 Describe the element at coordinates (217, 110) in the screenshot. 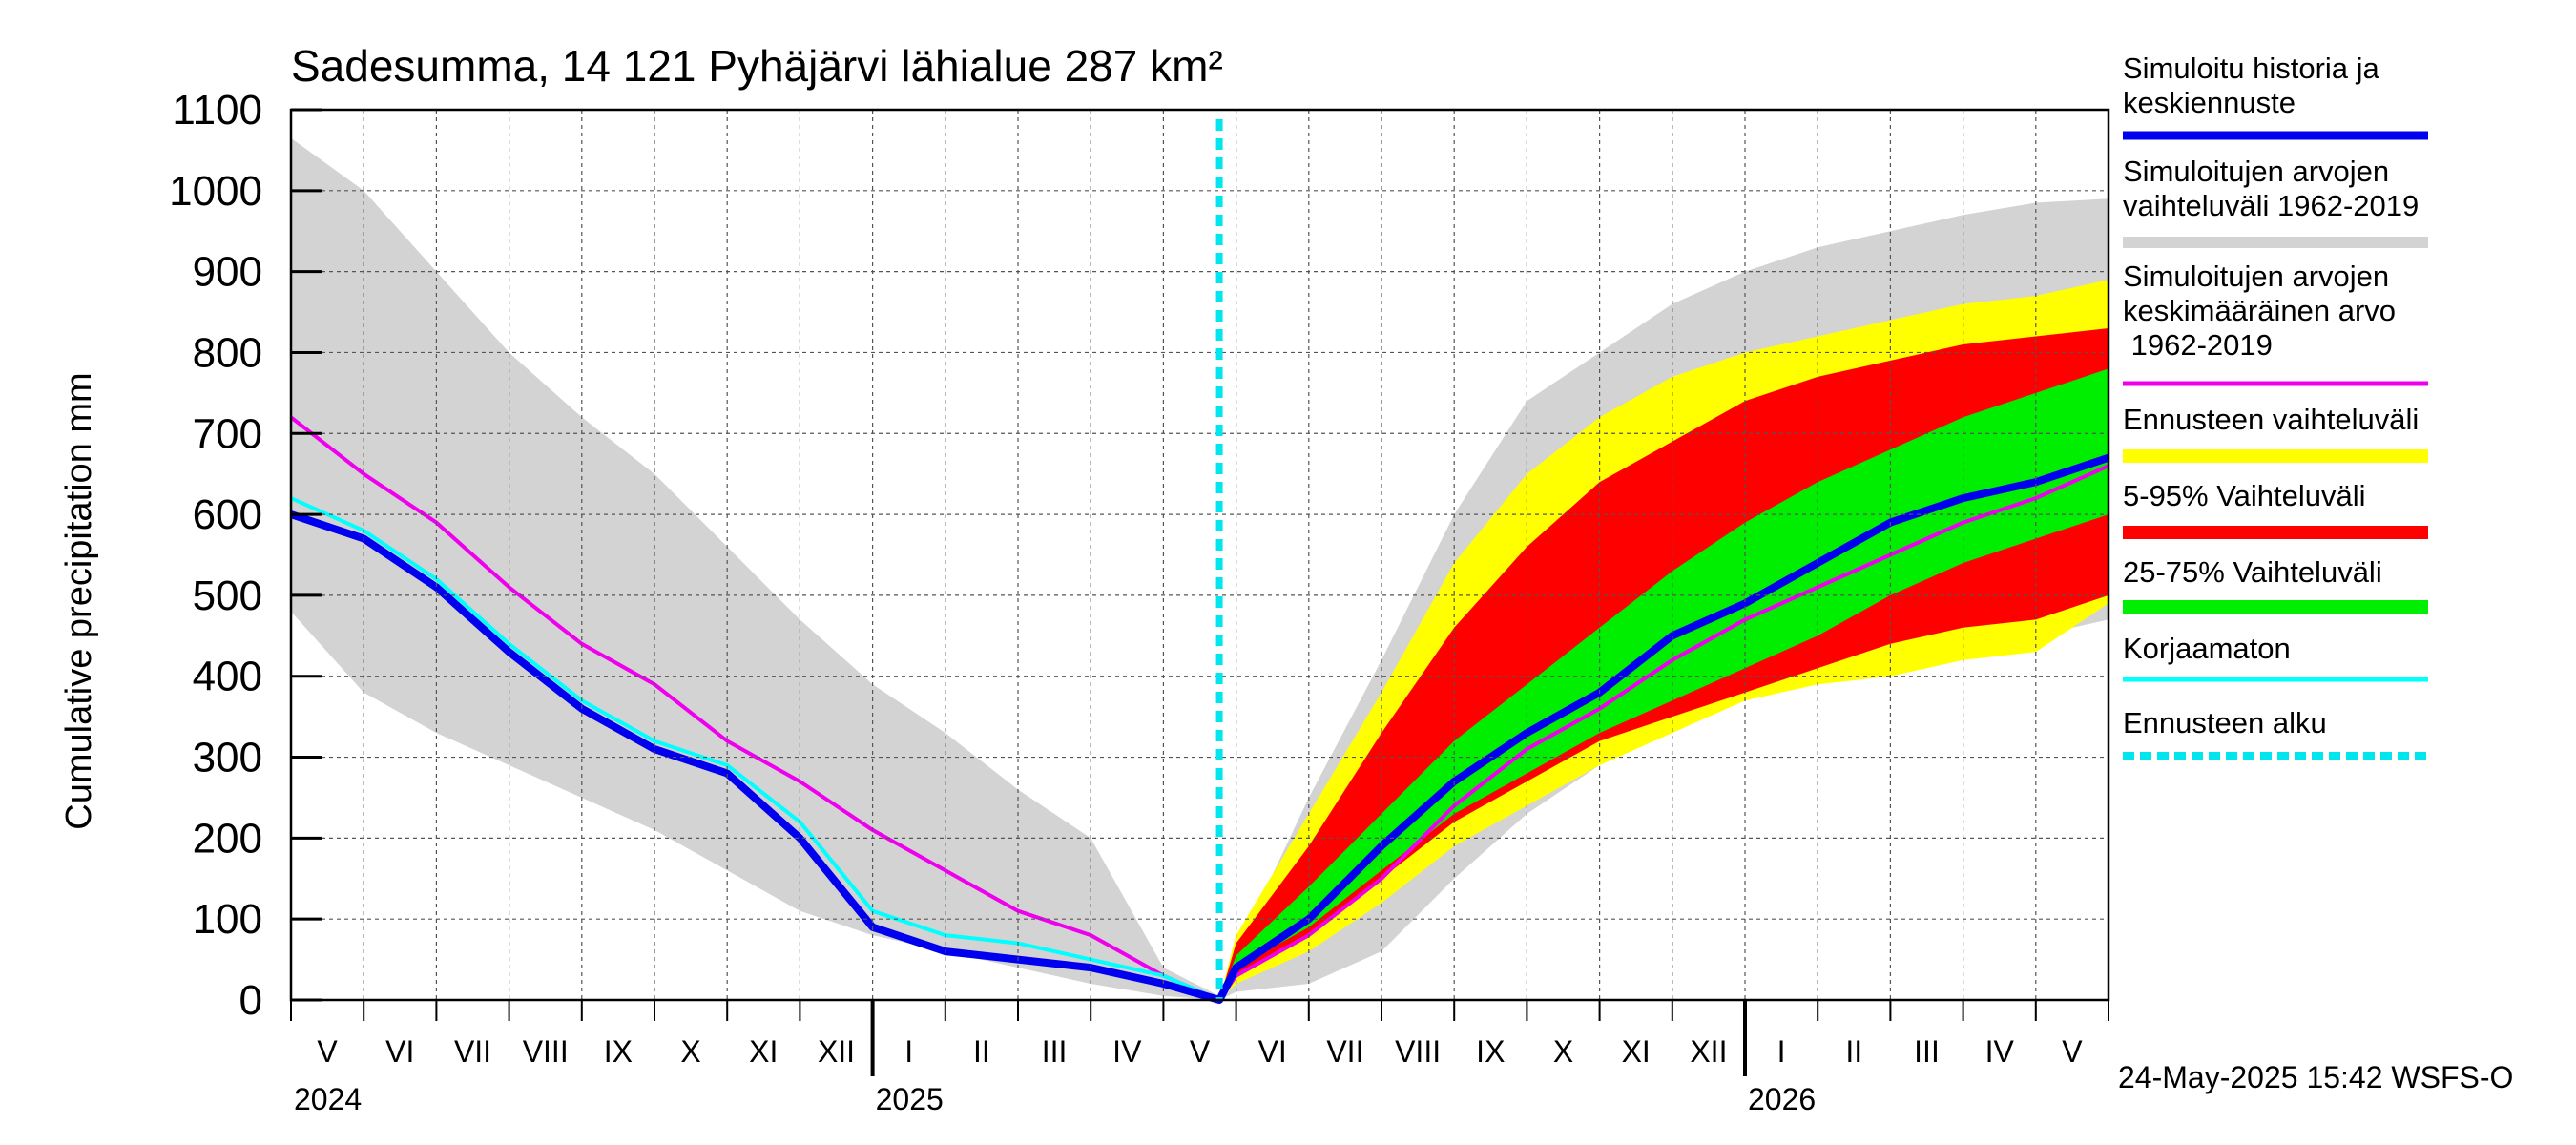

I see `y-tick-label: 1100` at that location.